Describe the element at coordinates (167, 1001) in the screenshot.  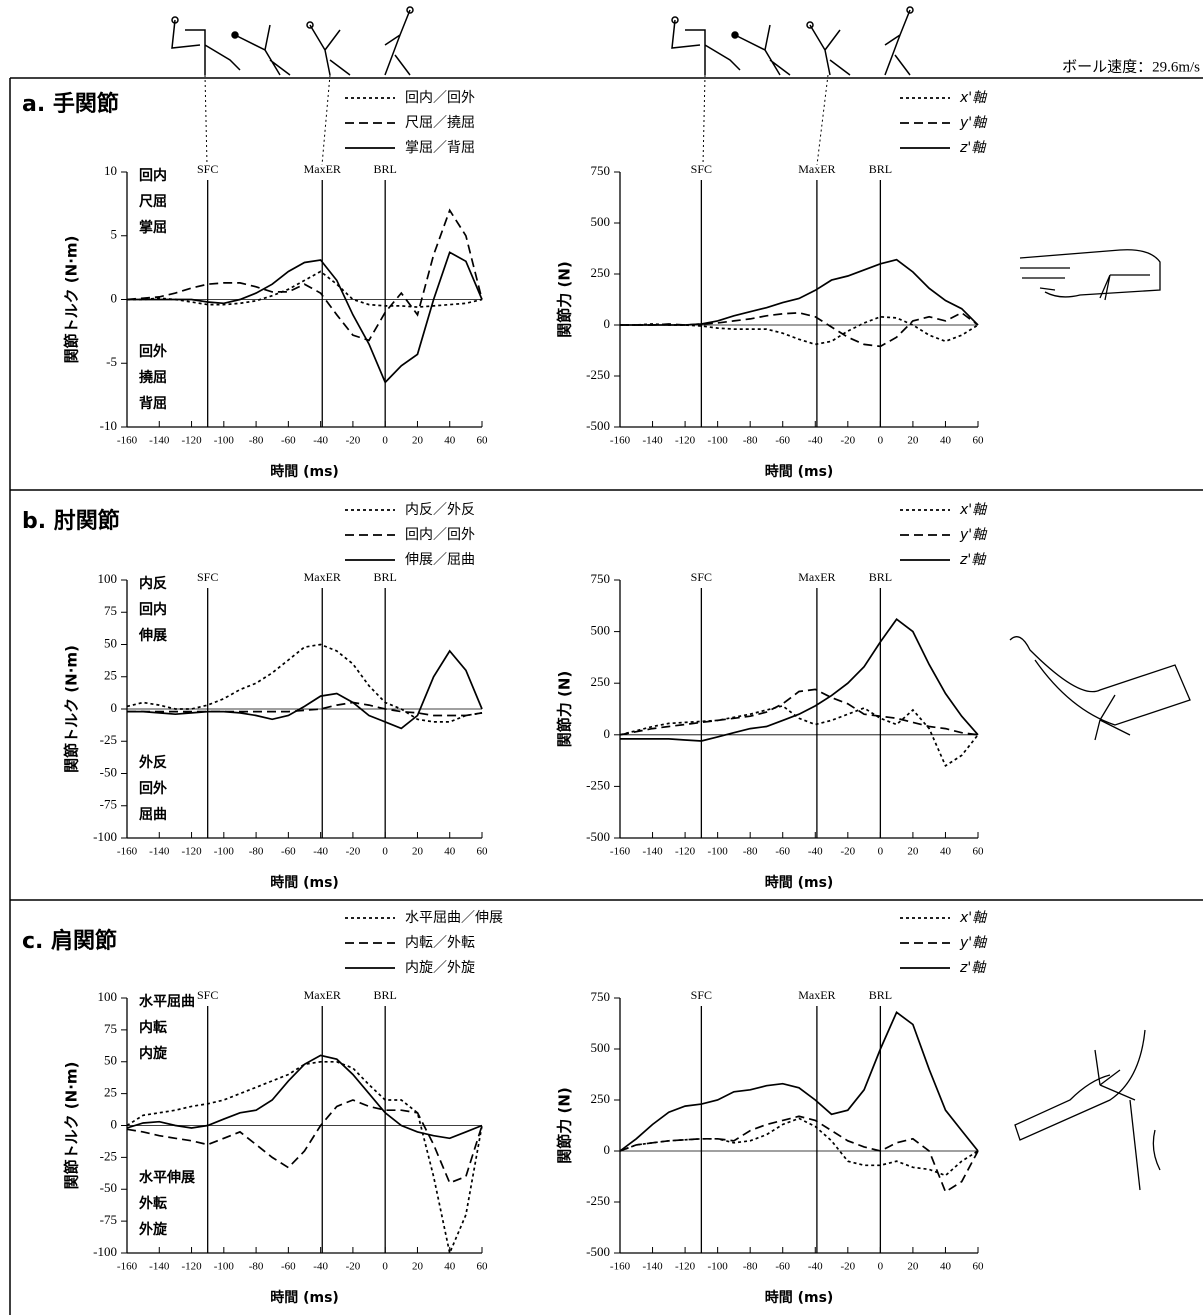
I see `annotation: 水平屈曲` at that location.